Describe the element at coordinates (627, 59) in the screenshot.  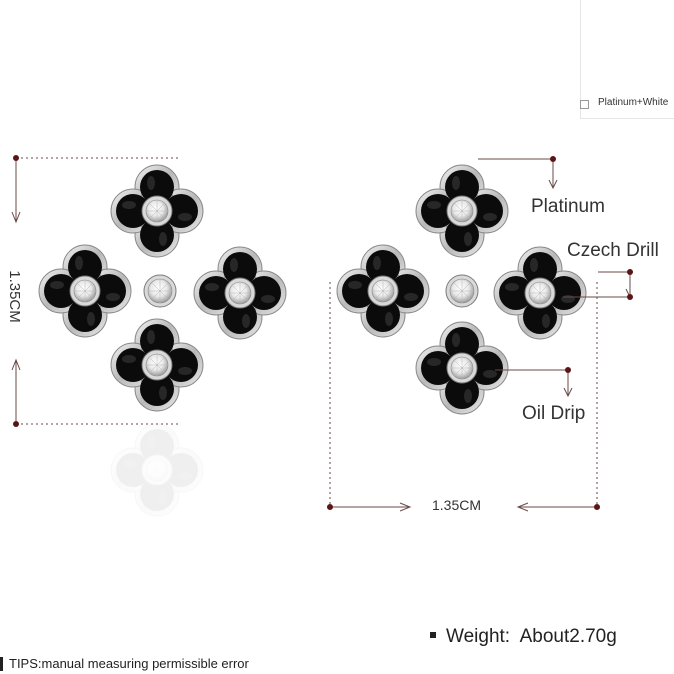
I see `variant-thumbnail-box` at that location.